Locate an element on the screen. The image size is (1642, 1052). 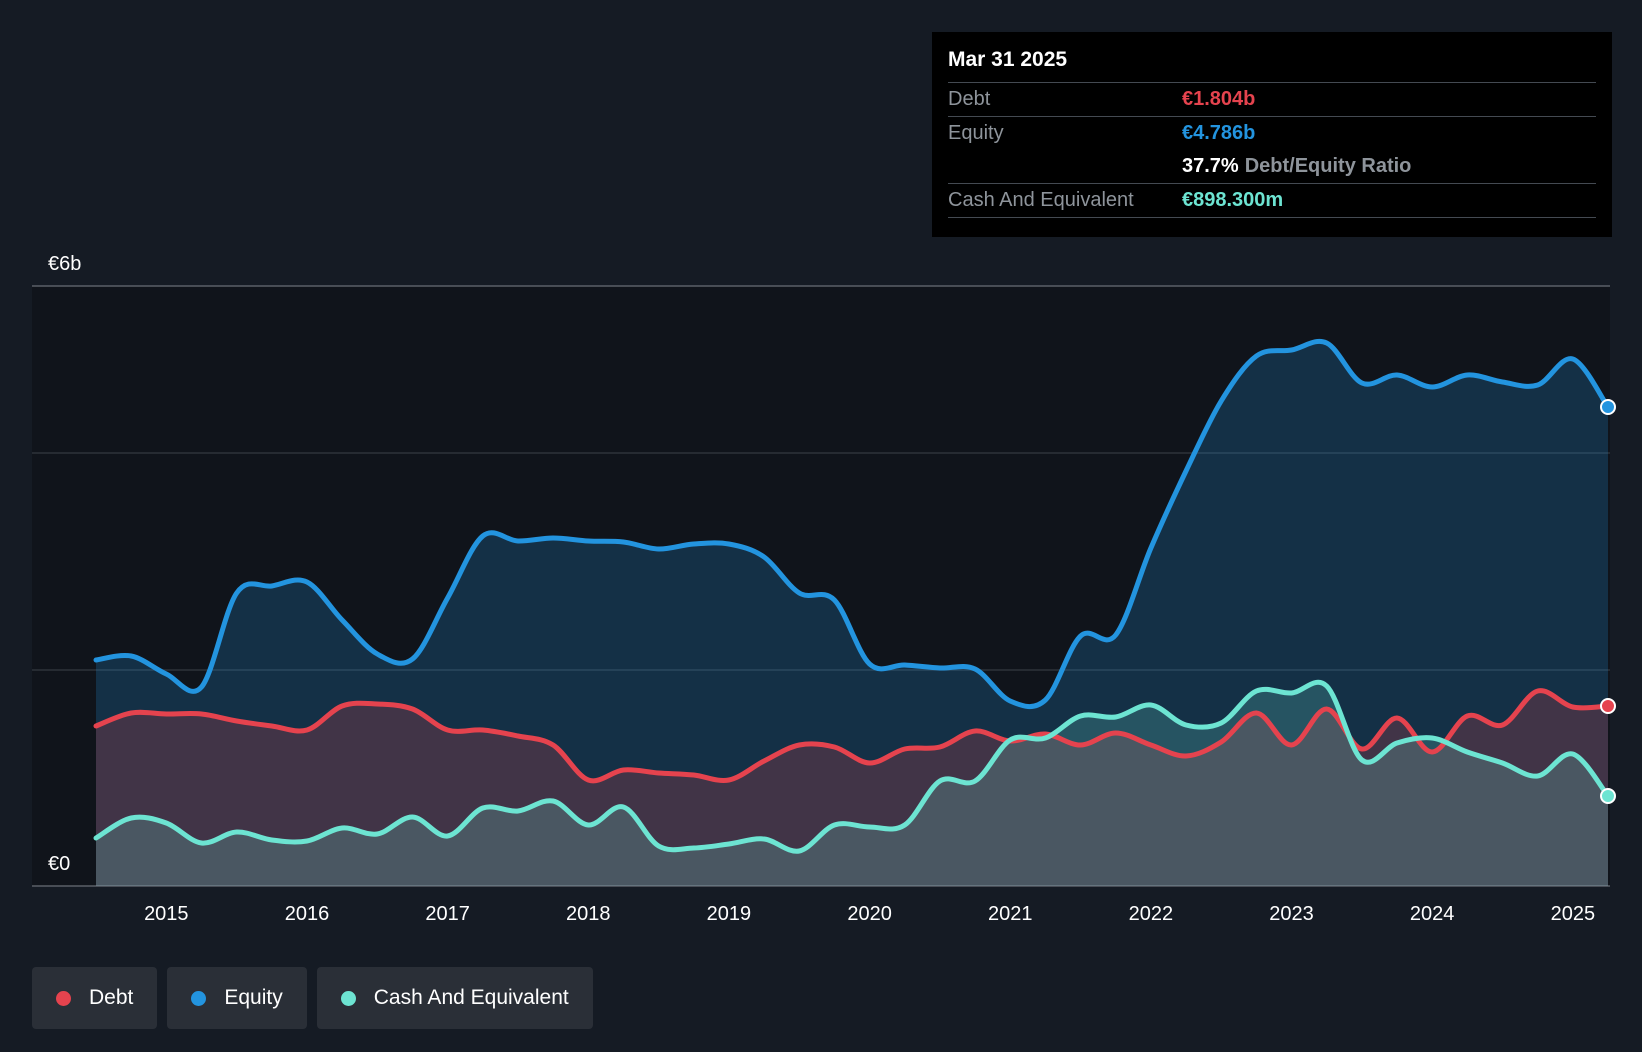
tooltip-ratio-value: 37.7% is located at coordinates (1210, 166).